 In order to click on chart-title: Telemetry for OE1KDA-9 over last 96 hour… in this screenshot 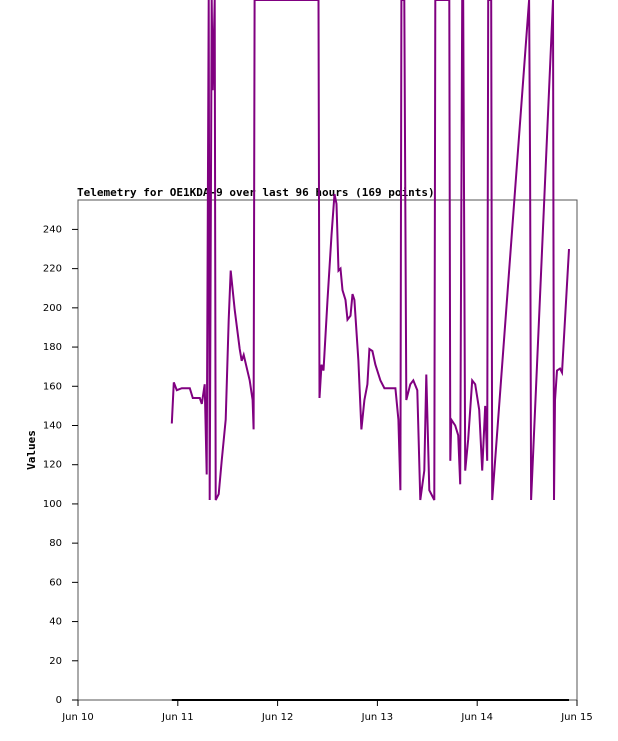, I will do `click(256, 192)`.